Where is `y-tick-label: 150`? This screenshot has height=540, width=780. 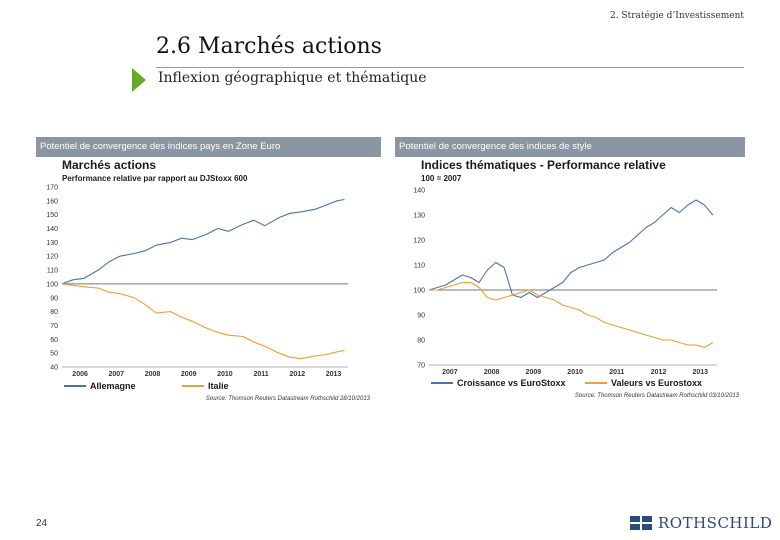
y-tick-label: 150 is located at coordinates (52, 215).